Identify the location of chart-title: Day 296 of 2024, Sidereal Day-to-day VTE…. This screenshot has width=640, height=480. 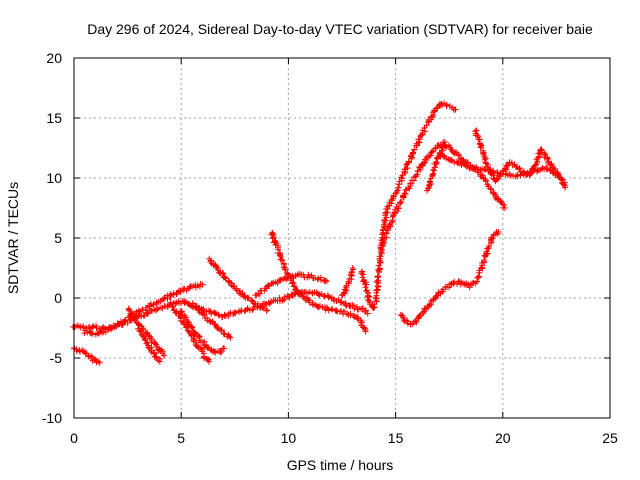
(340, 29).